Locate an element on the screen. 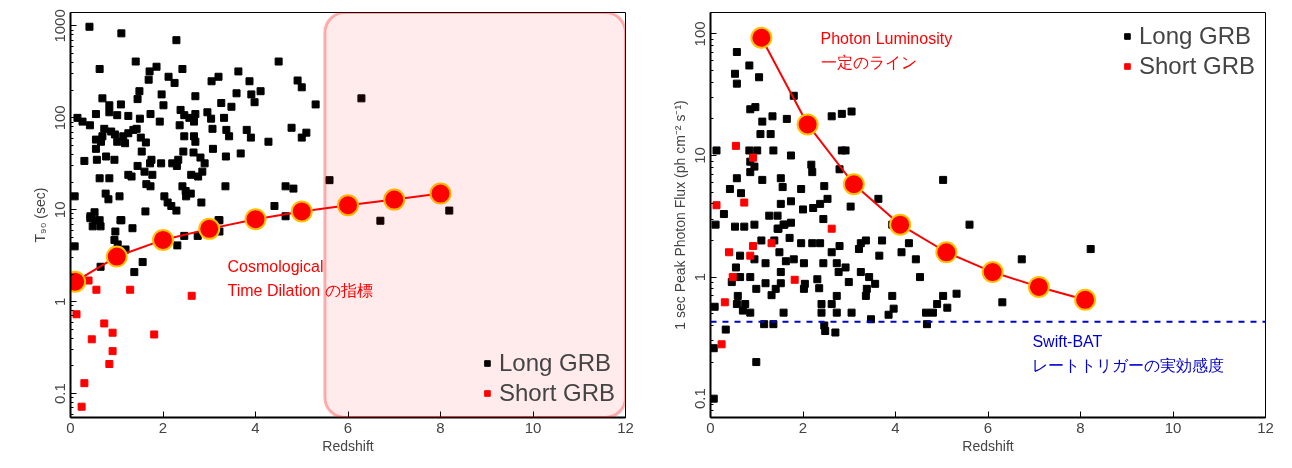  annotation: Cosmological Time Dilation の指標 is located at coordinates (300, 278).